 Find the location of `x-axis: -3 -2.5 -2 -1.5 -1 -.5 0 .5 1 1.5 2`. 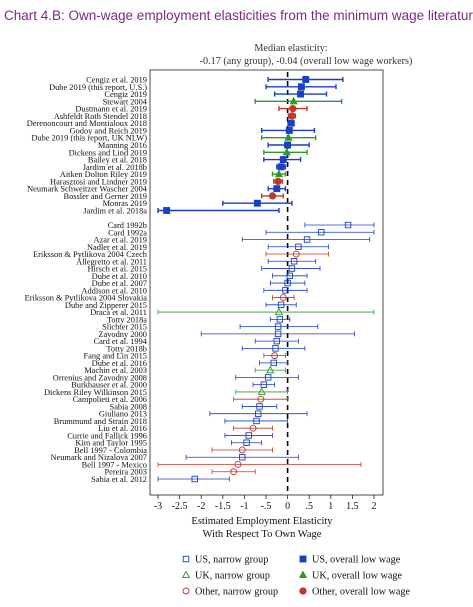

x-axis: -3 -2.5 -2 -1.5 -1 -.5 0 .5 1 1.5 2 is located at coordinates (265, 503).